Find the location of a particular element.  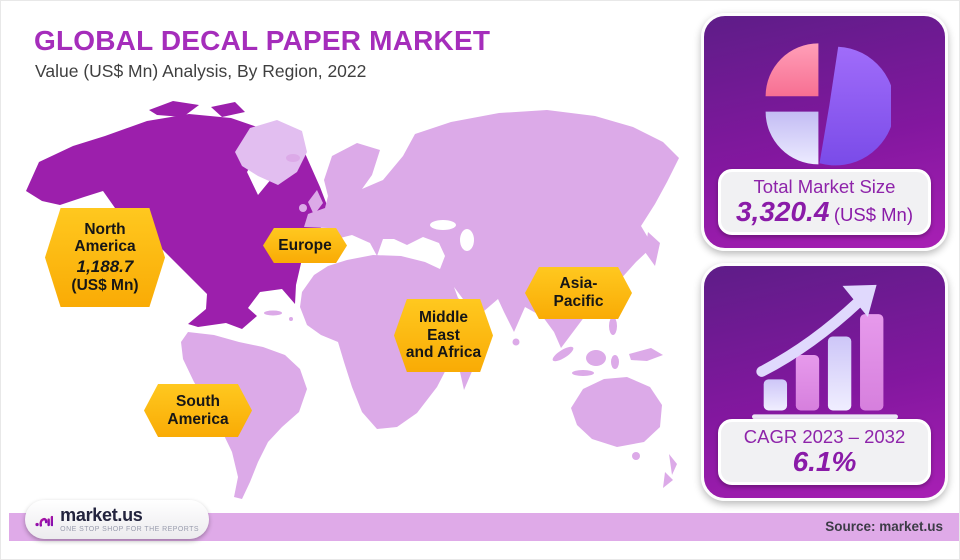

cagr-card: CAGR 2023 – 2032 6.1% is located at coordinates (824, 382).